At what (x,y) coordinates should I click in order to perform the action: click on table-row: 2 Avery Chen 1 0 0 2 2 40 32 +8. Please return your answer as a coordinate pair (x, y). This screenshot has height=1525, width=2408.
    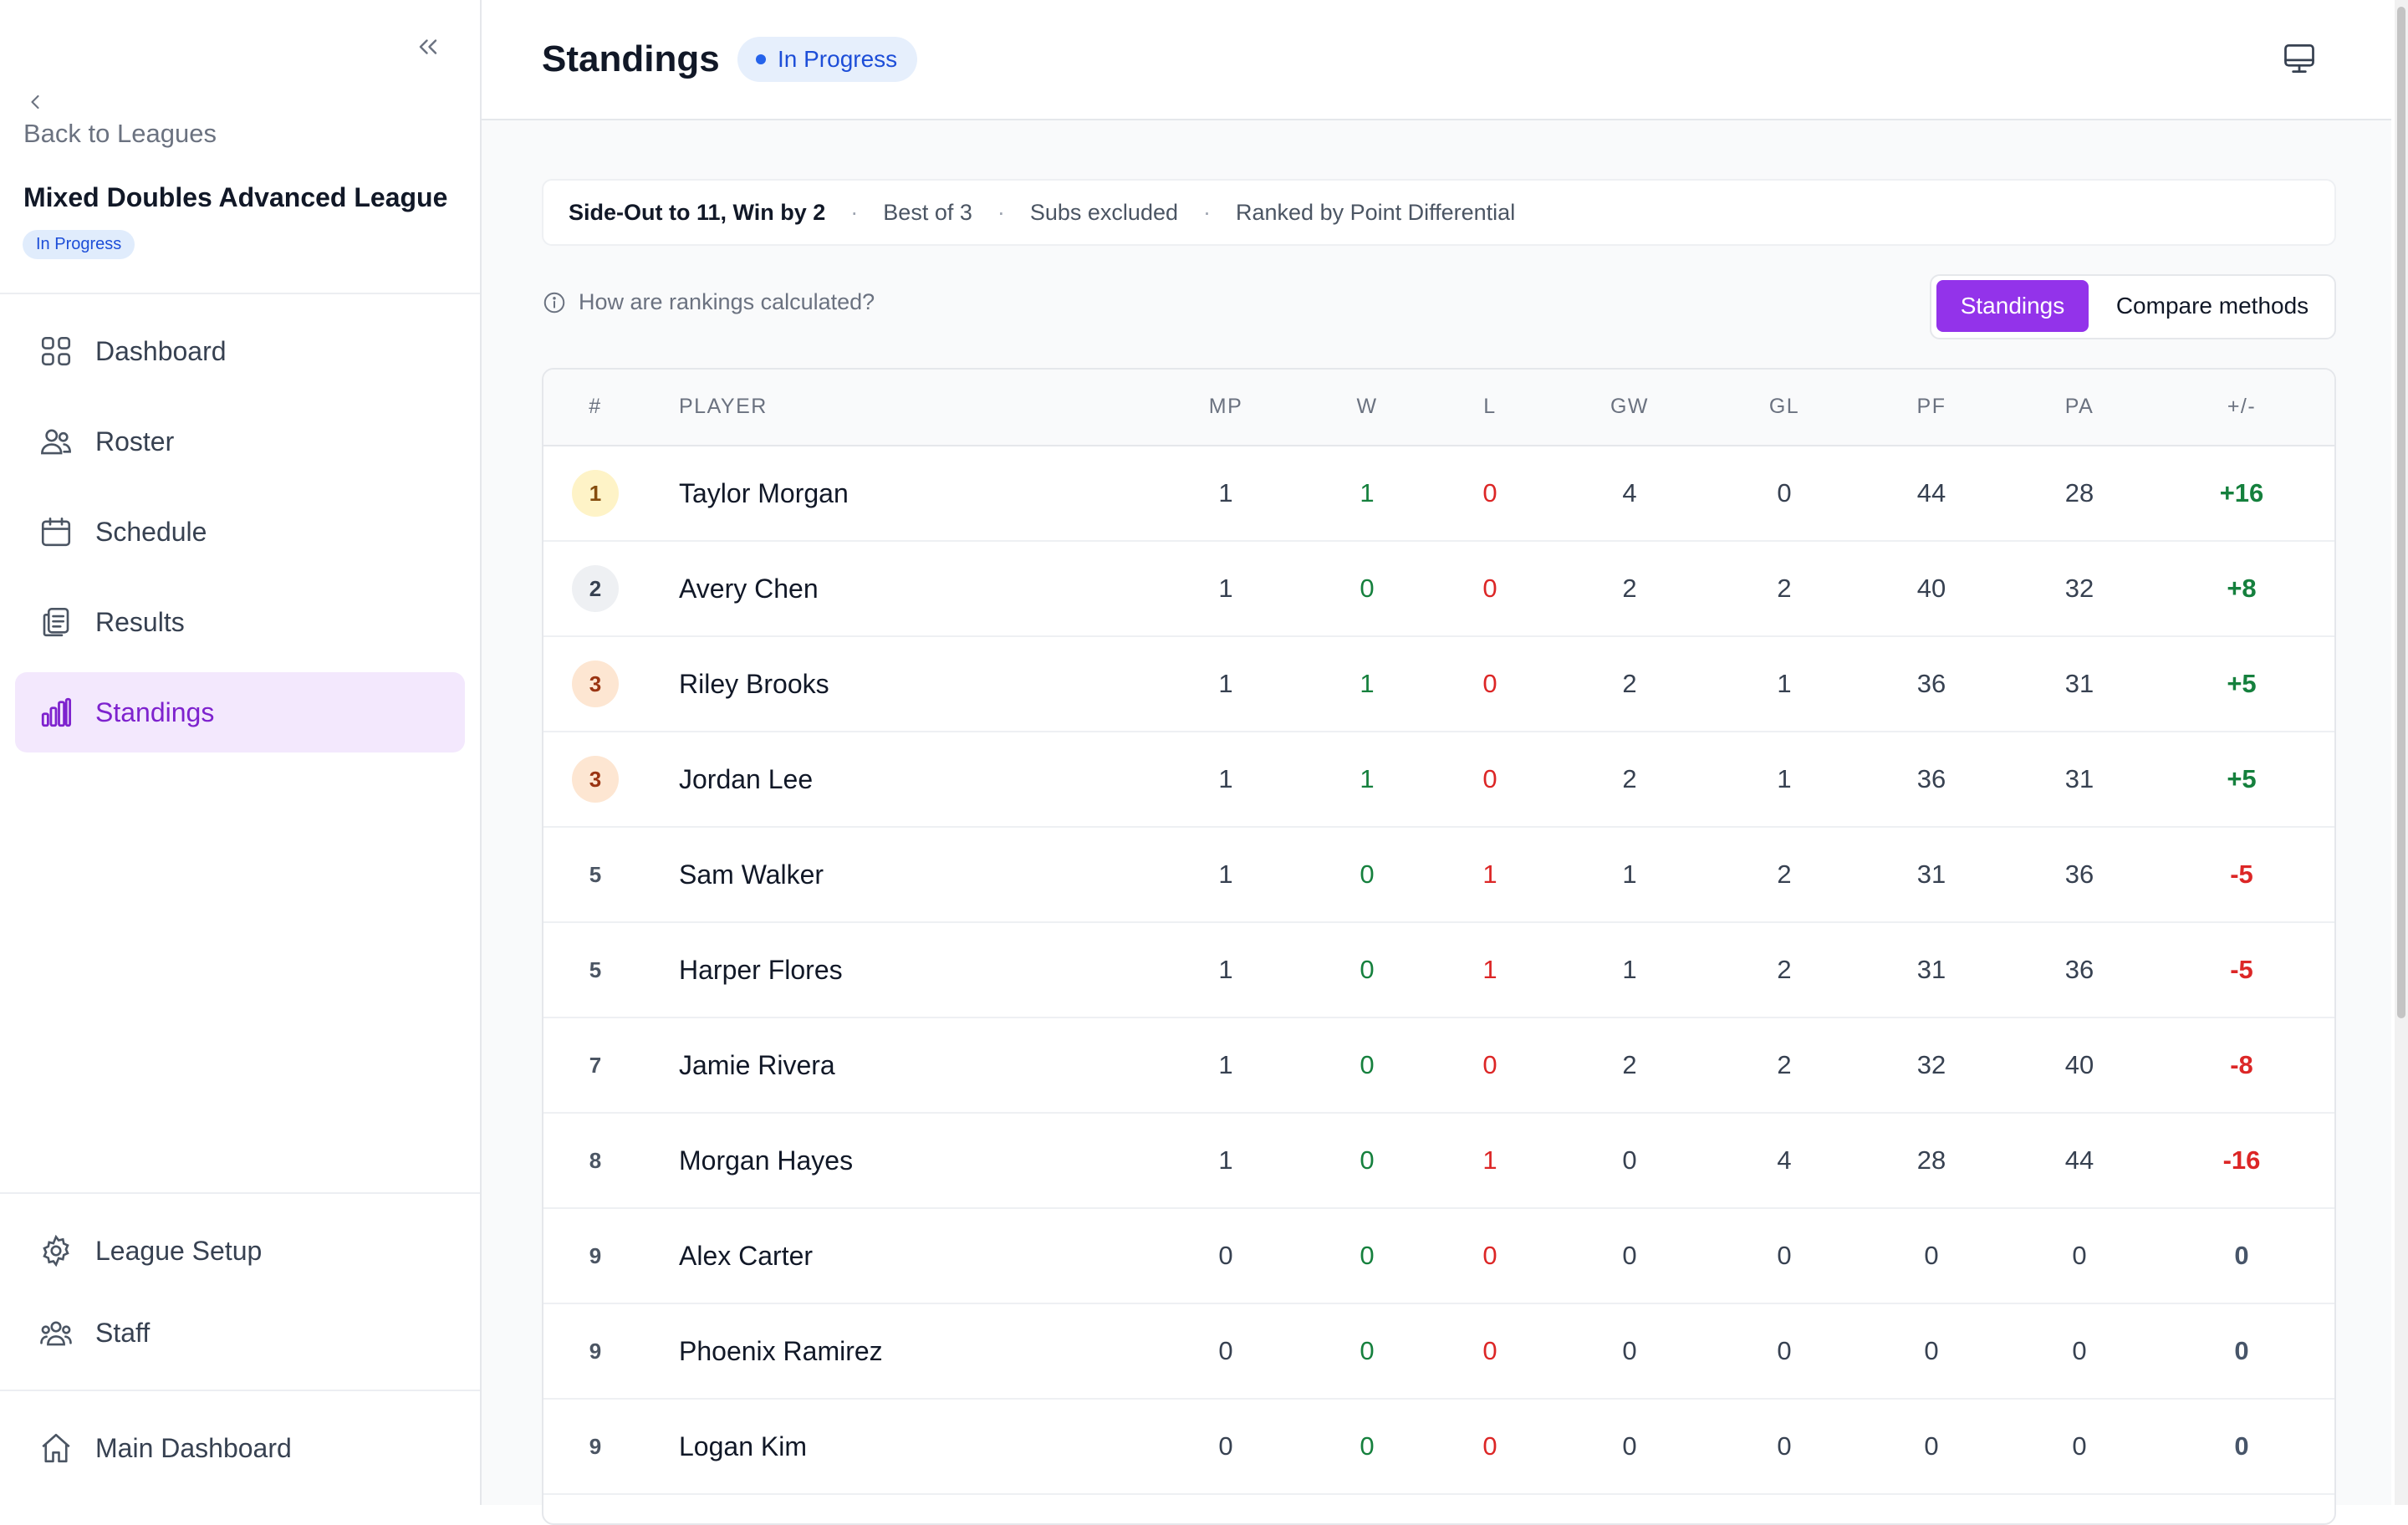
    Looking at the image, I should click on (1439, 589).